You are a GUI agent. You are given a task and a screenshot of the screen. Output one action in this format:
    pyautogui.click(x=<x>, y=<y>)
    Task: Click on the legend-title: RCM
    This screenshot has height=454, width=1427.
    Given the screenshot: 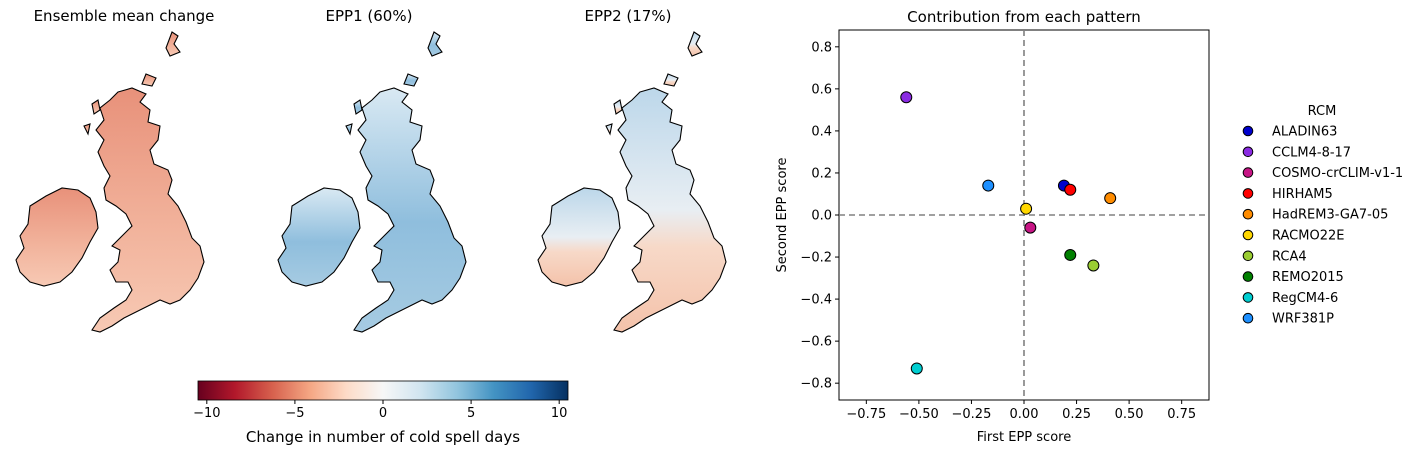 What is the action you would take?
    pyautogui.click(x=1322, y=111)
    